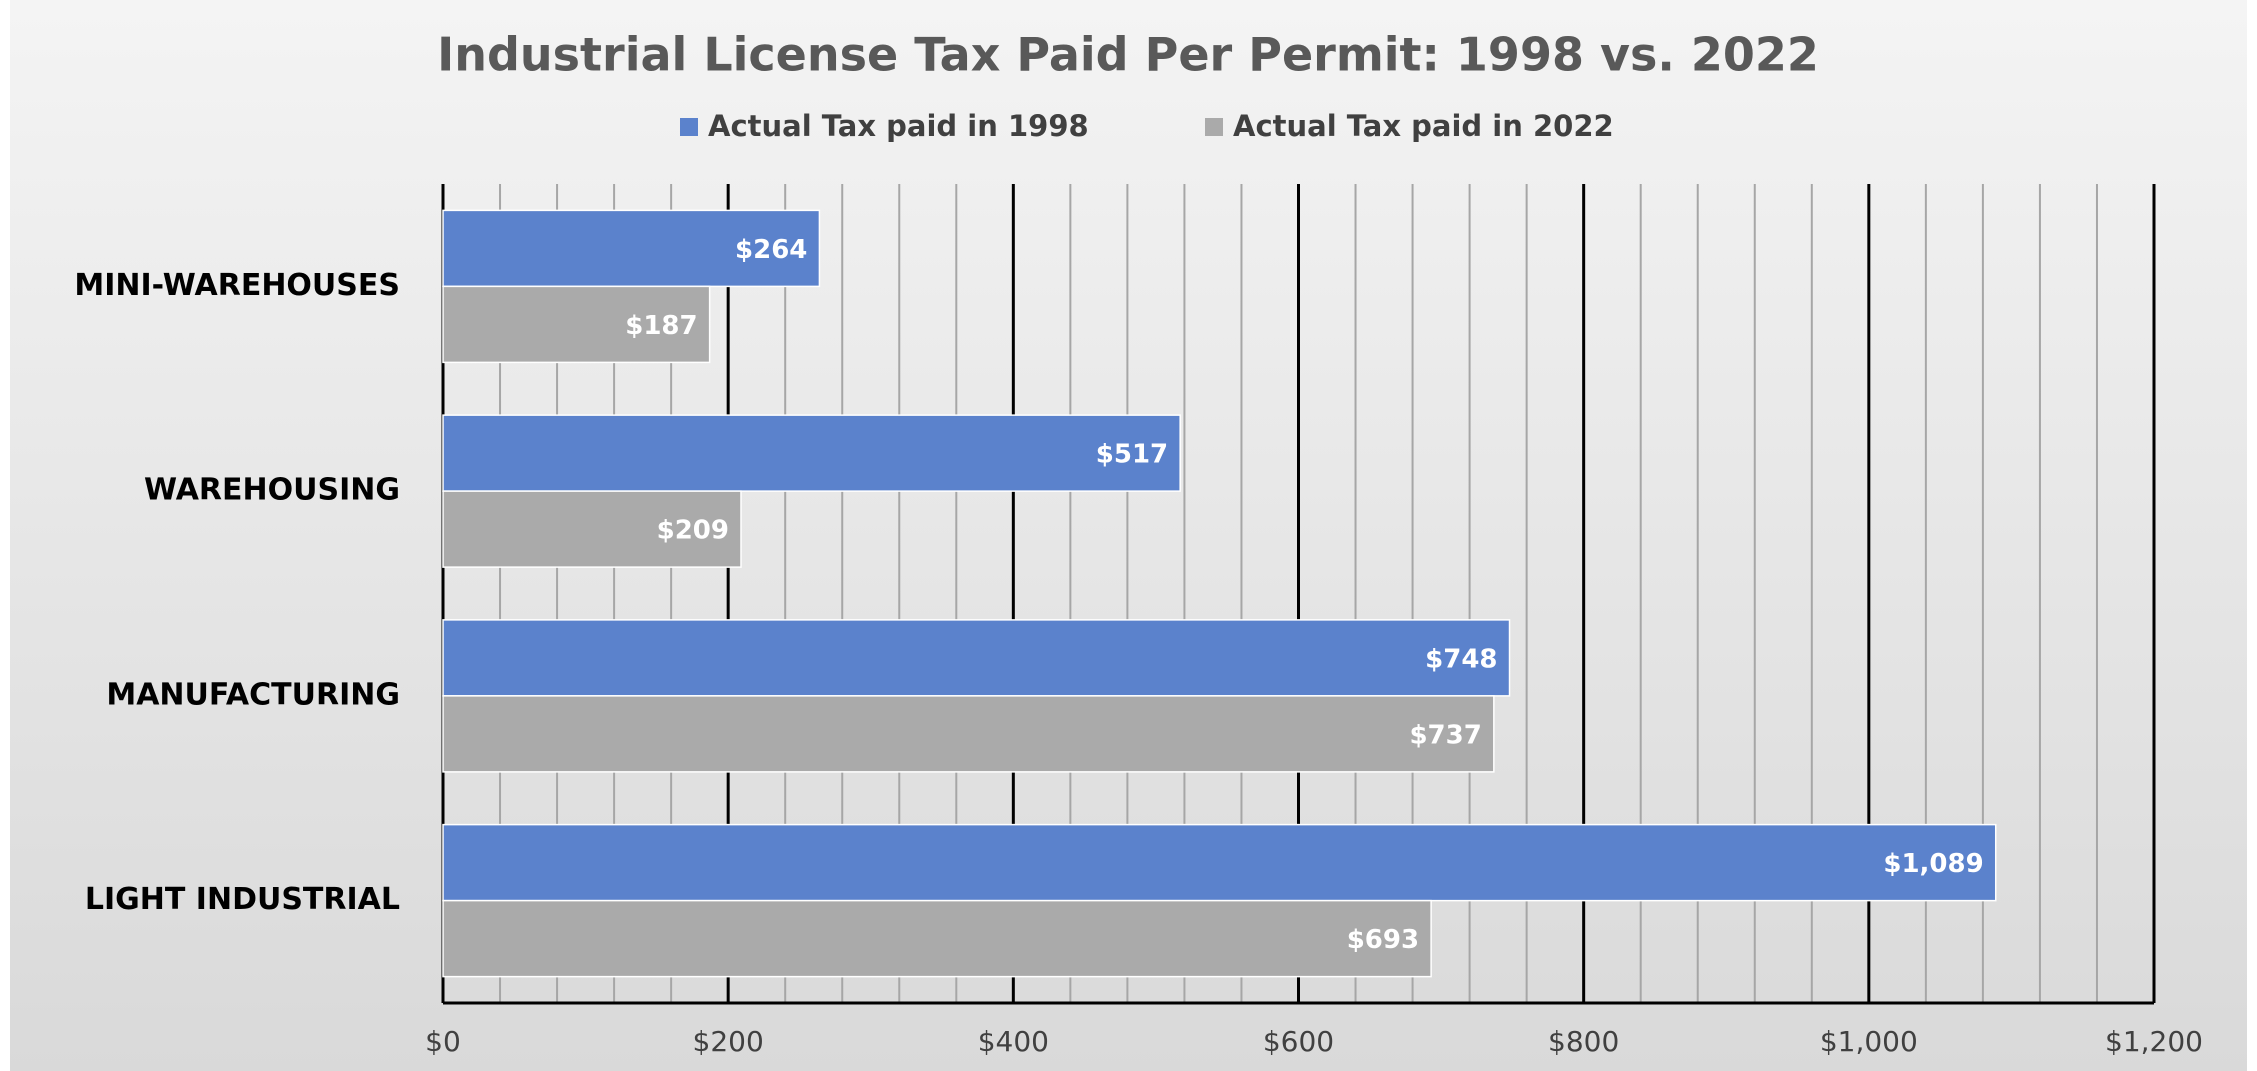  What do you see at coordinates (1132, 455) in the screenshot?
I see `value-label: $517` at bounding box center [1132, 455].